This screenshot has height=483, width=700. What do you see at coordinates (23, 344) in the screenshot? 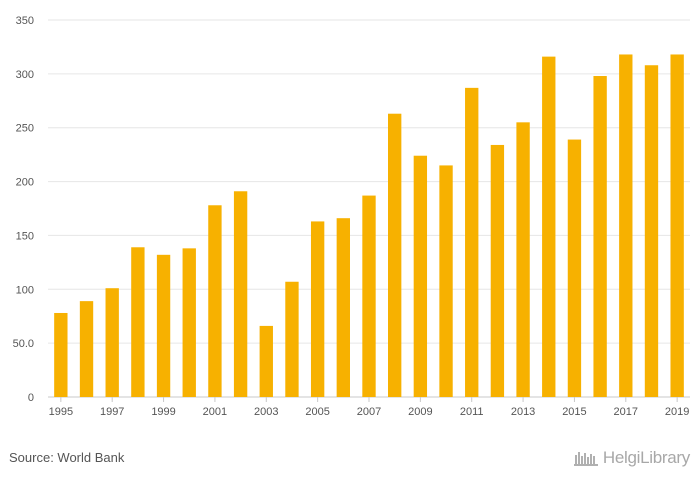
I see `y-tick-label: 50.0` at bounding box center [23, 344].